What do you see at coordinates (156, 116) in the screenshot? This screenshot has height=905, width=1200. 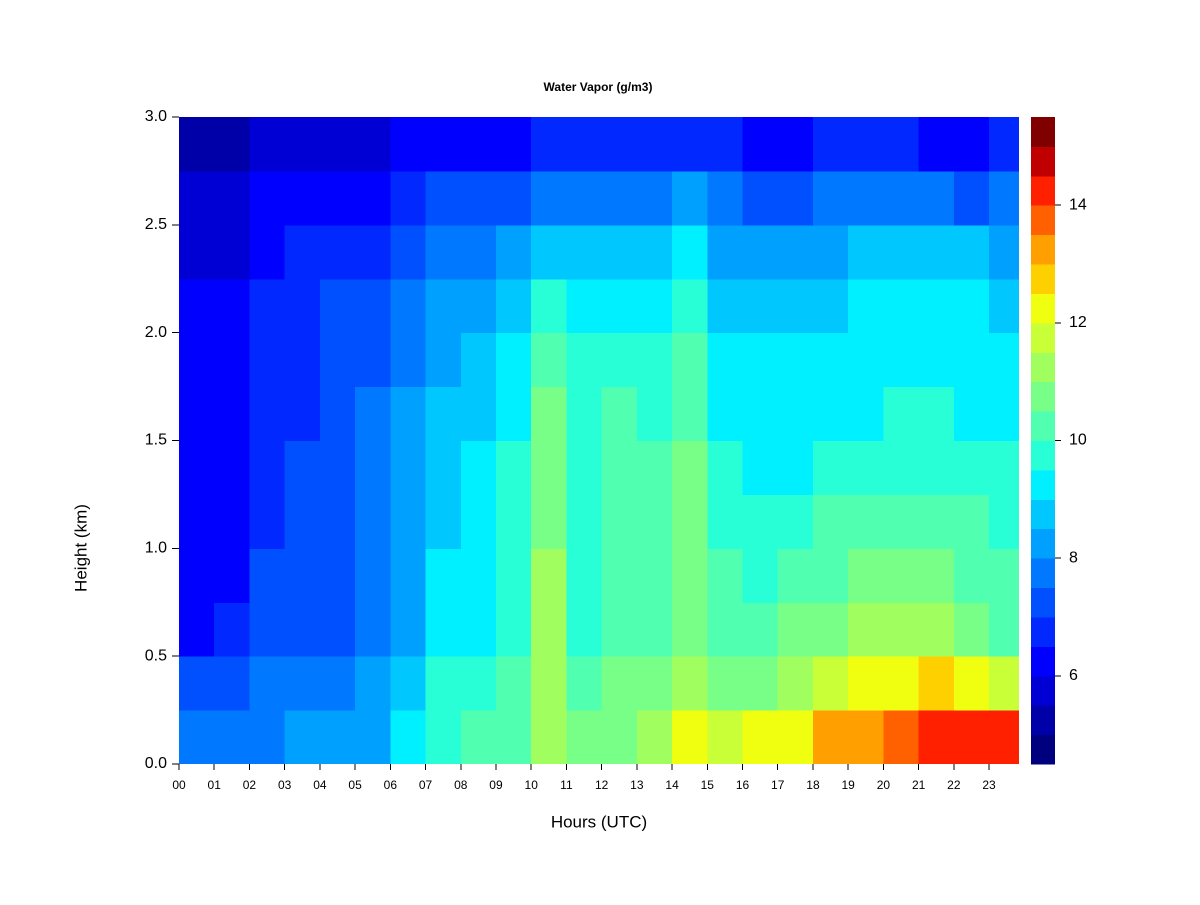 I see `y-tick-label: 3.0` at bounding box center [156, 116].